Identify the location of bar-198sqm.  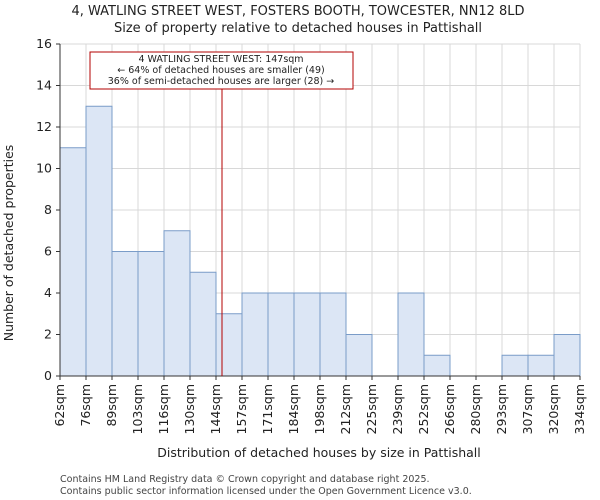
(333, 334).